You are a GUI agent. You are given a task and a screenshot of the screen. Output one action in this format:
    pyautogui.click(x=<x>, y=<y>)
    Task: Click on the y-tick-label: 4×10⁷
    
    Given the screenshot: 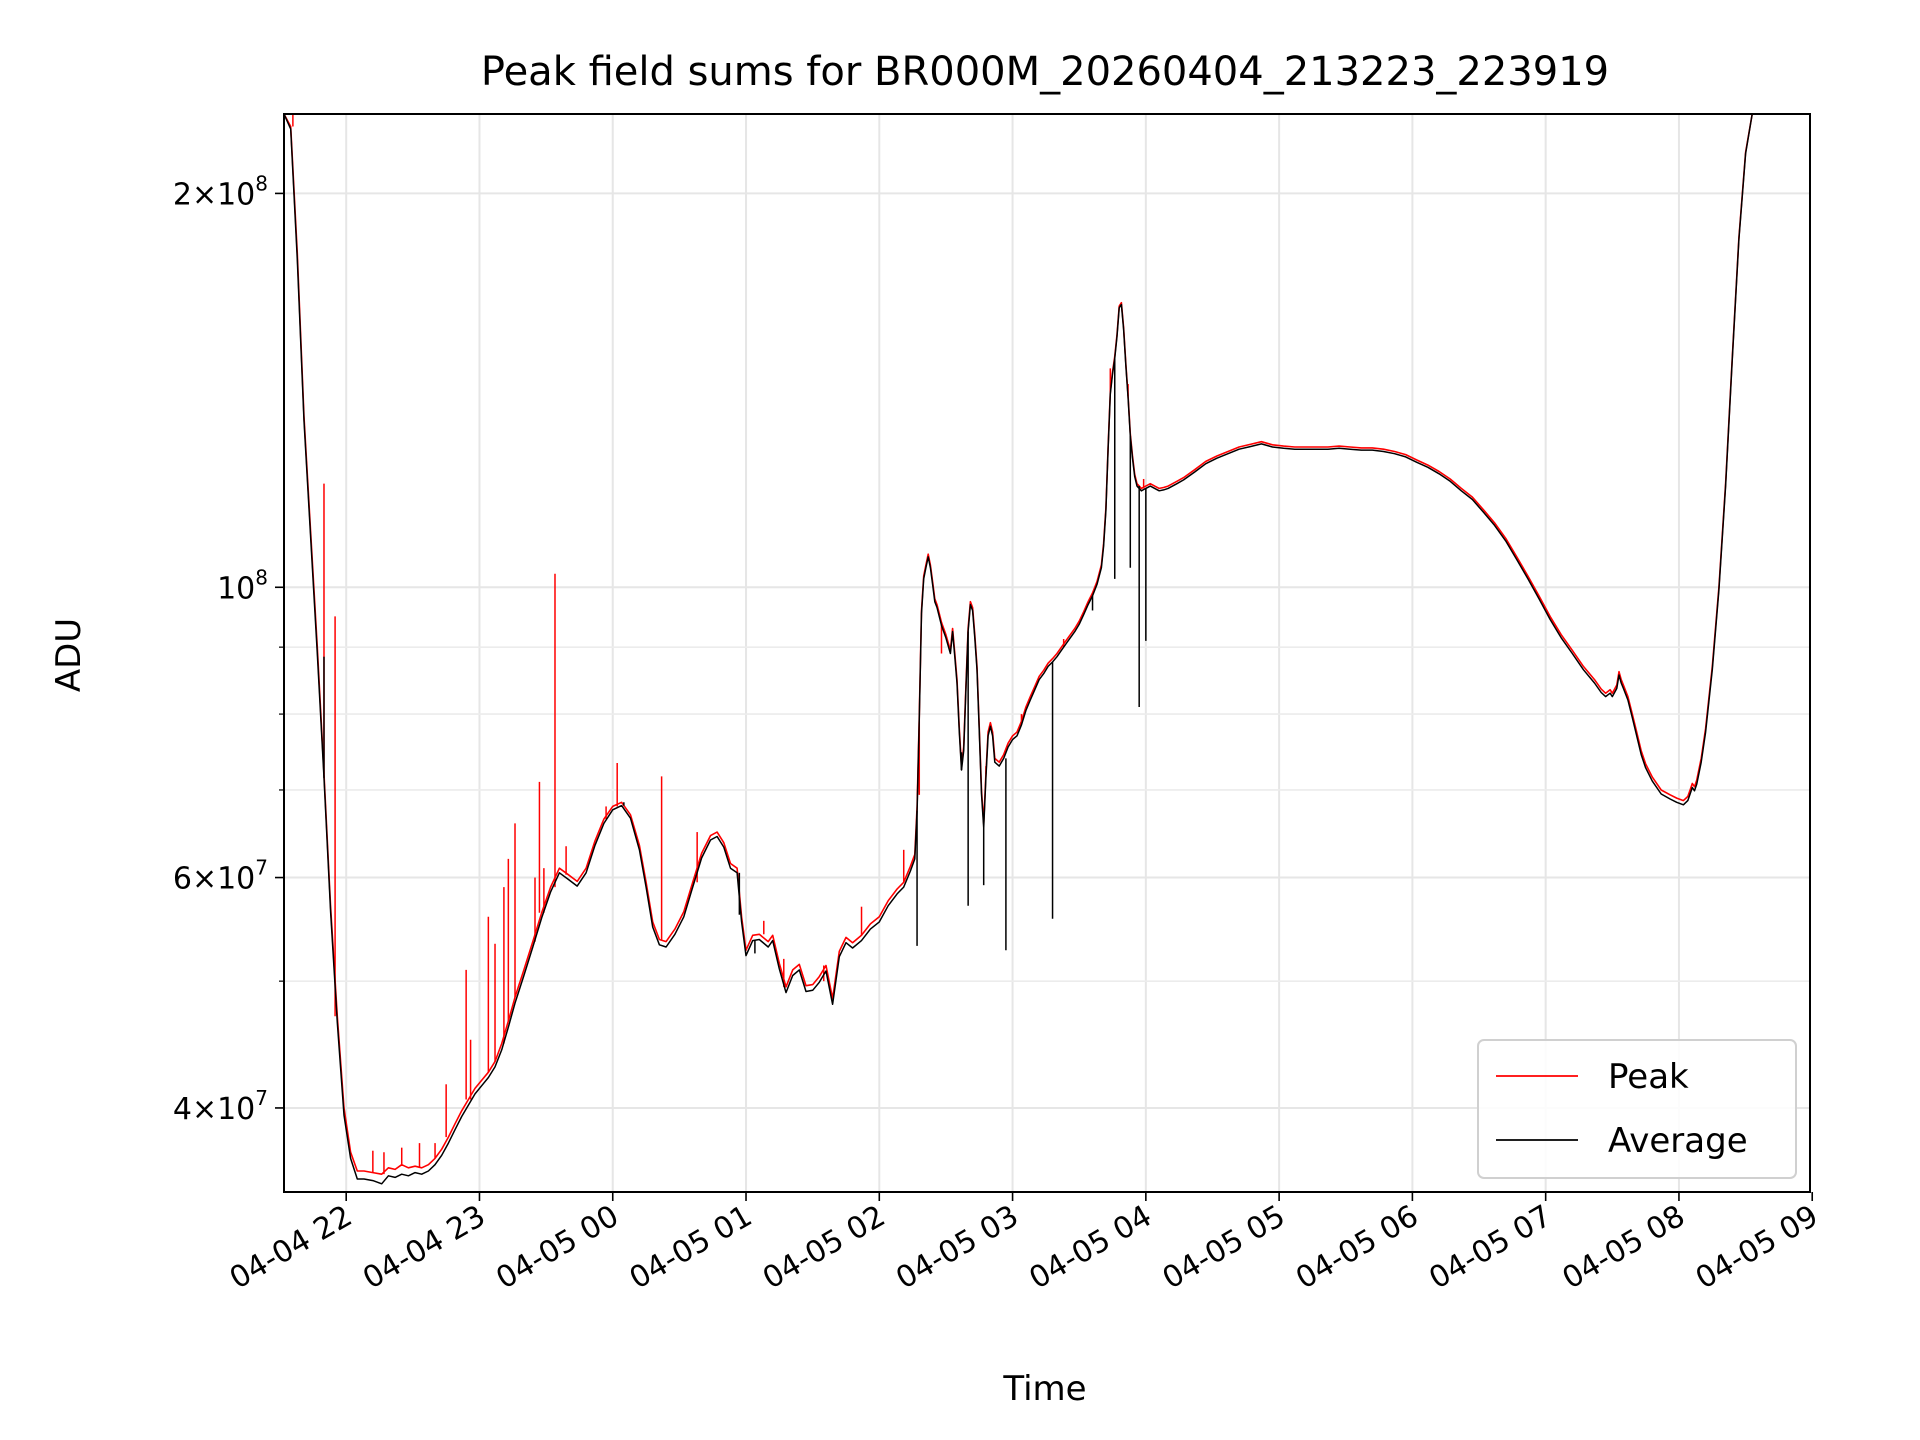 What is the action you would take?
    pyautogui.click(x=220, y=1106)
    